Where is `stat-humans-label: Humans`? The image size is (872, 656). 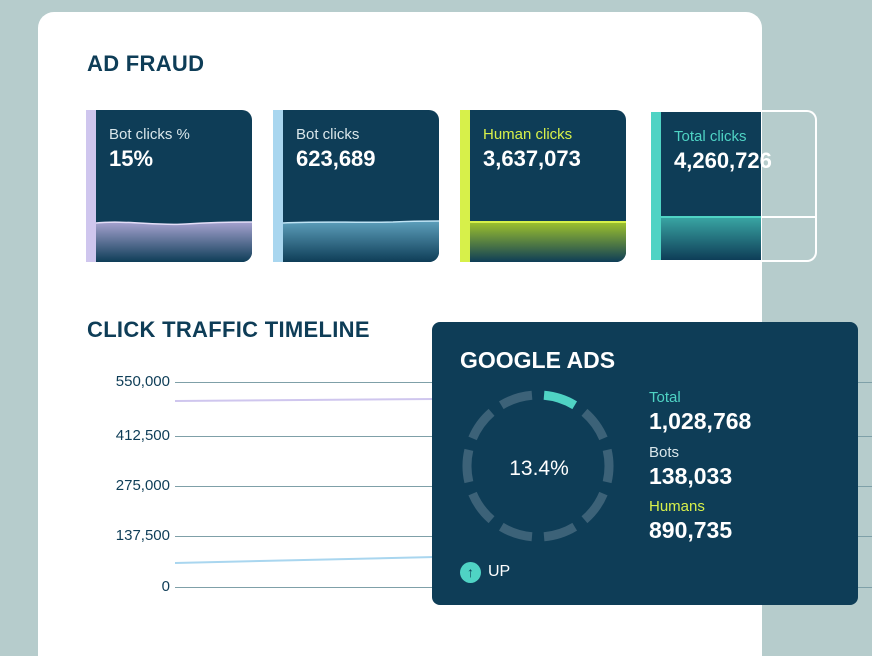 stat-humans-label: Humans is located at coordinates (677, 506).